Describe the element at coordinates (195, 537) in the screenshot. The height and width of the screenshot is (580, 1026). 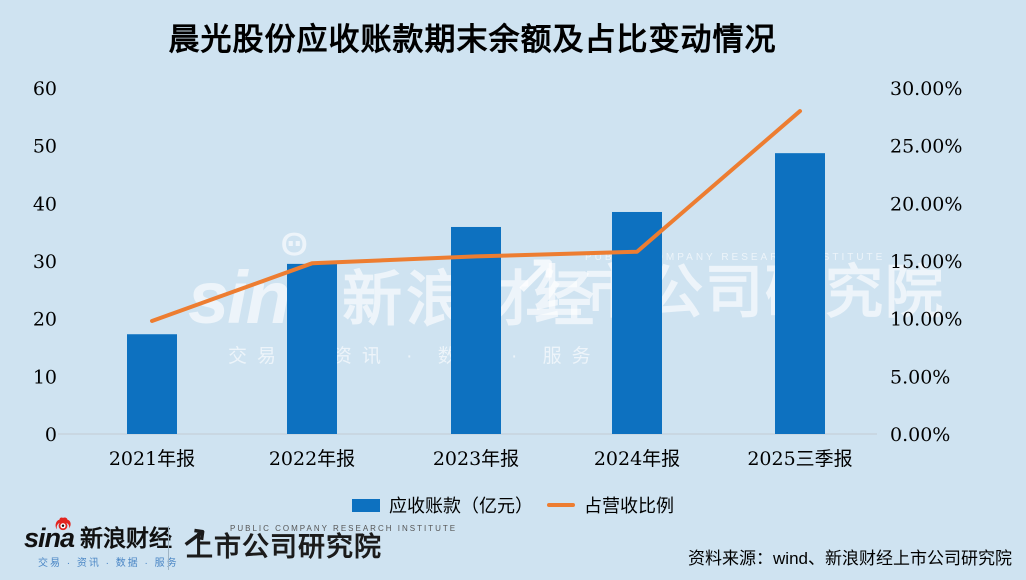
I see `arrow-up-icon: ↗` at that location.